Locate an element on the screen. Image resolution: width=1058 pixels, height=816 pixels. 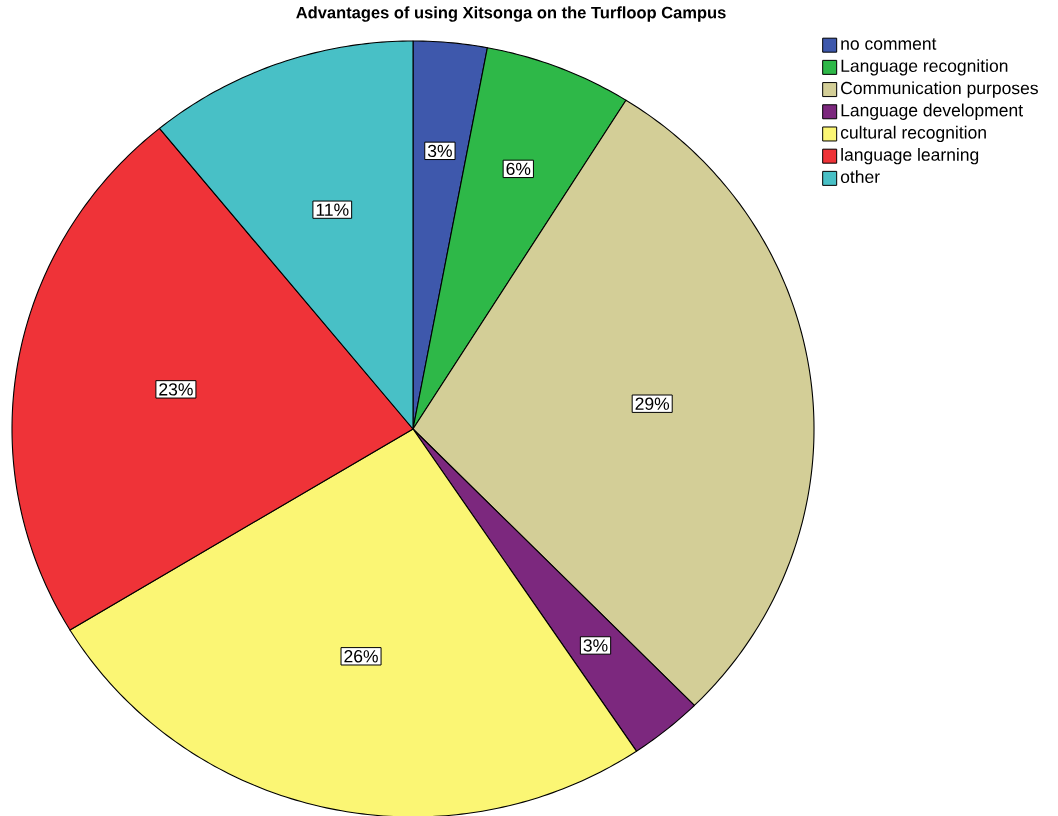
data-label: 11% is located at coordinates (332, 209).